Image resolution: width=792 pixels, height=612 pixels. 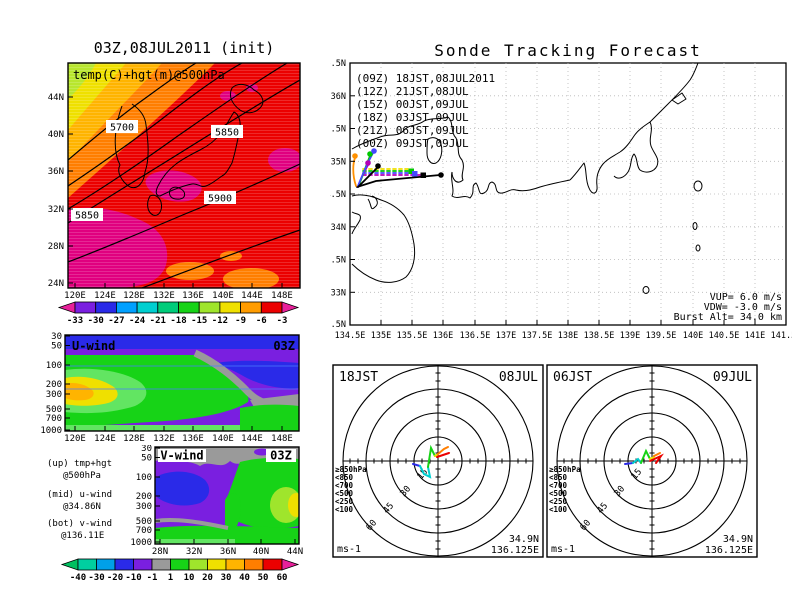 What do you see at coordinates (732, 377) in the screenshot?
I see `hodo2-date: 09JUL` at bounding box center [732, 377].